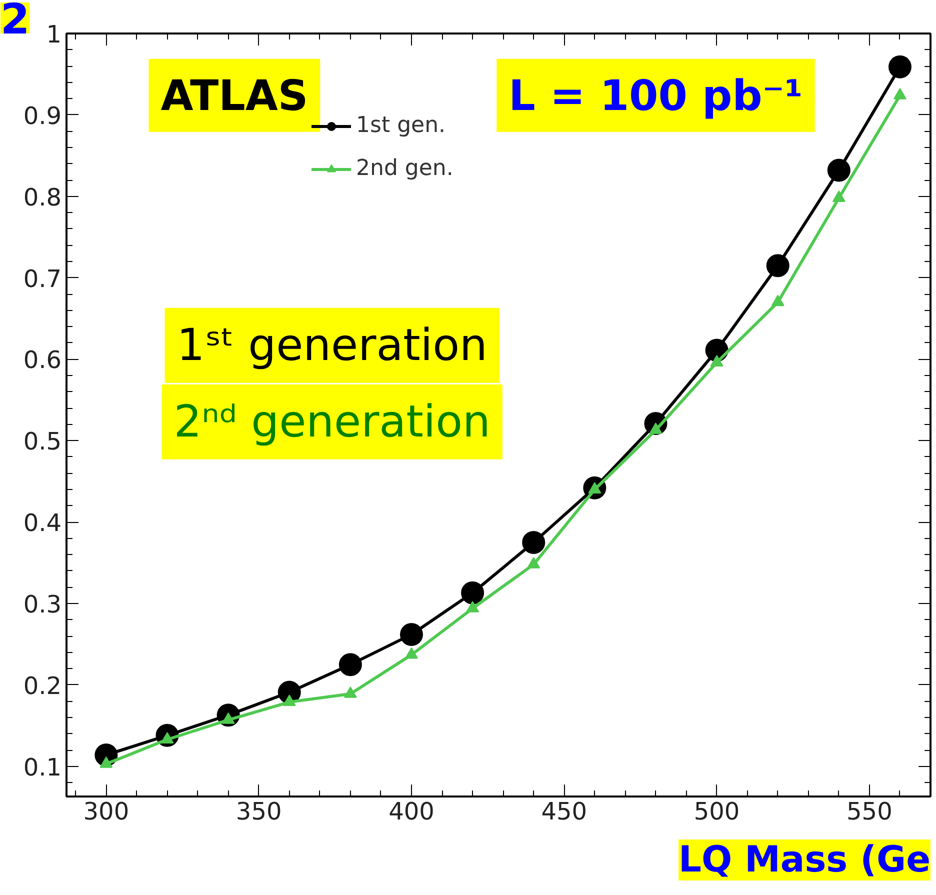  Describe the element at coordinates (401, 125) in the screenshot. I see `legend-label: 1st gen.` at that location.